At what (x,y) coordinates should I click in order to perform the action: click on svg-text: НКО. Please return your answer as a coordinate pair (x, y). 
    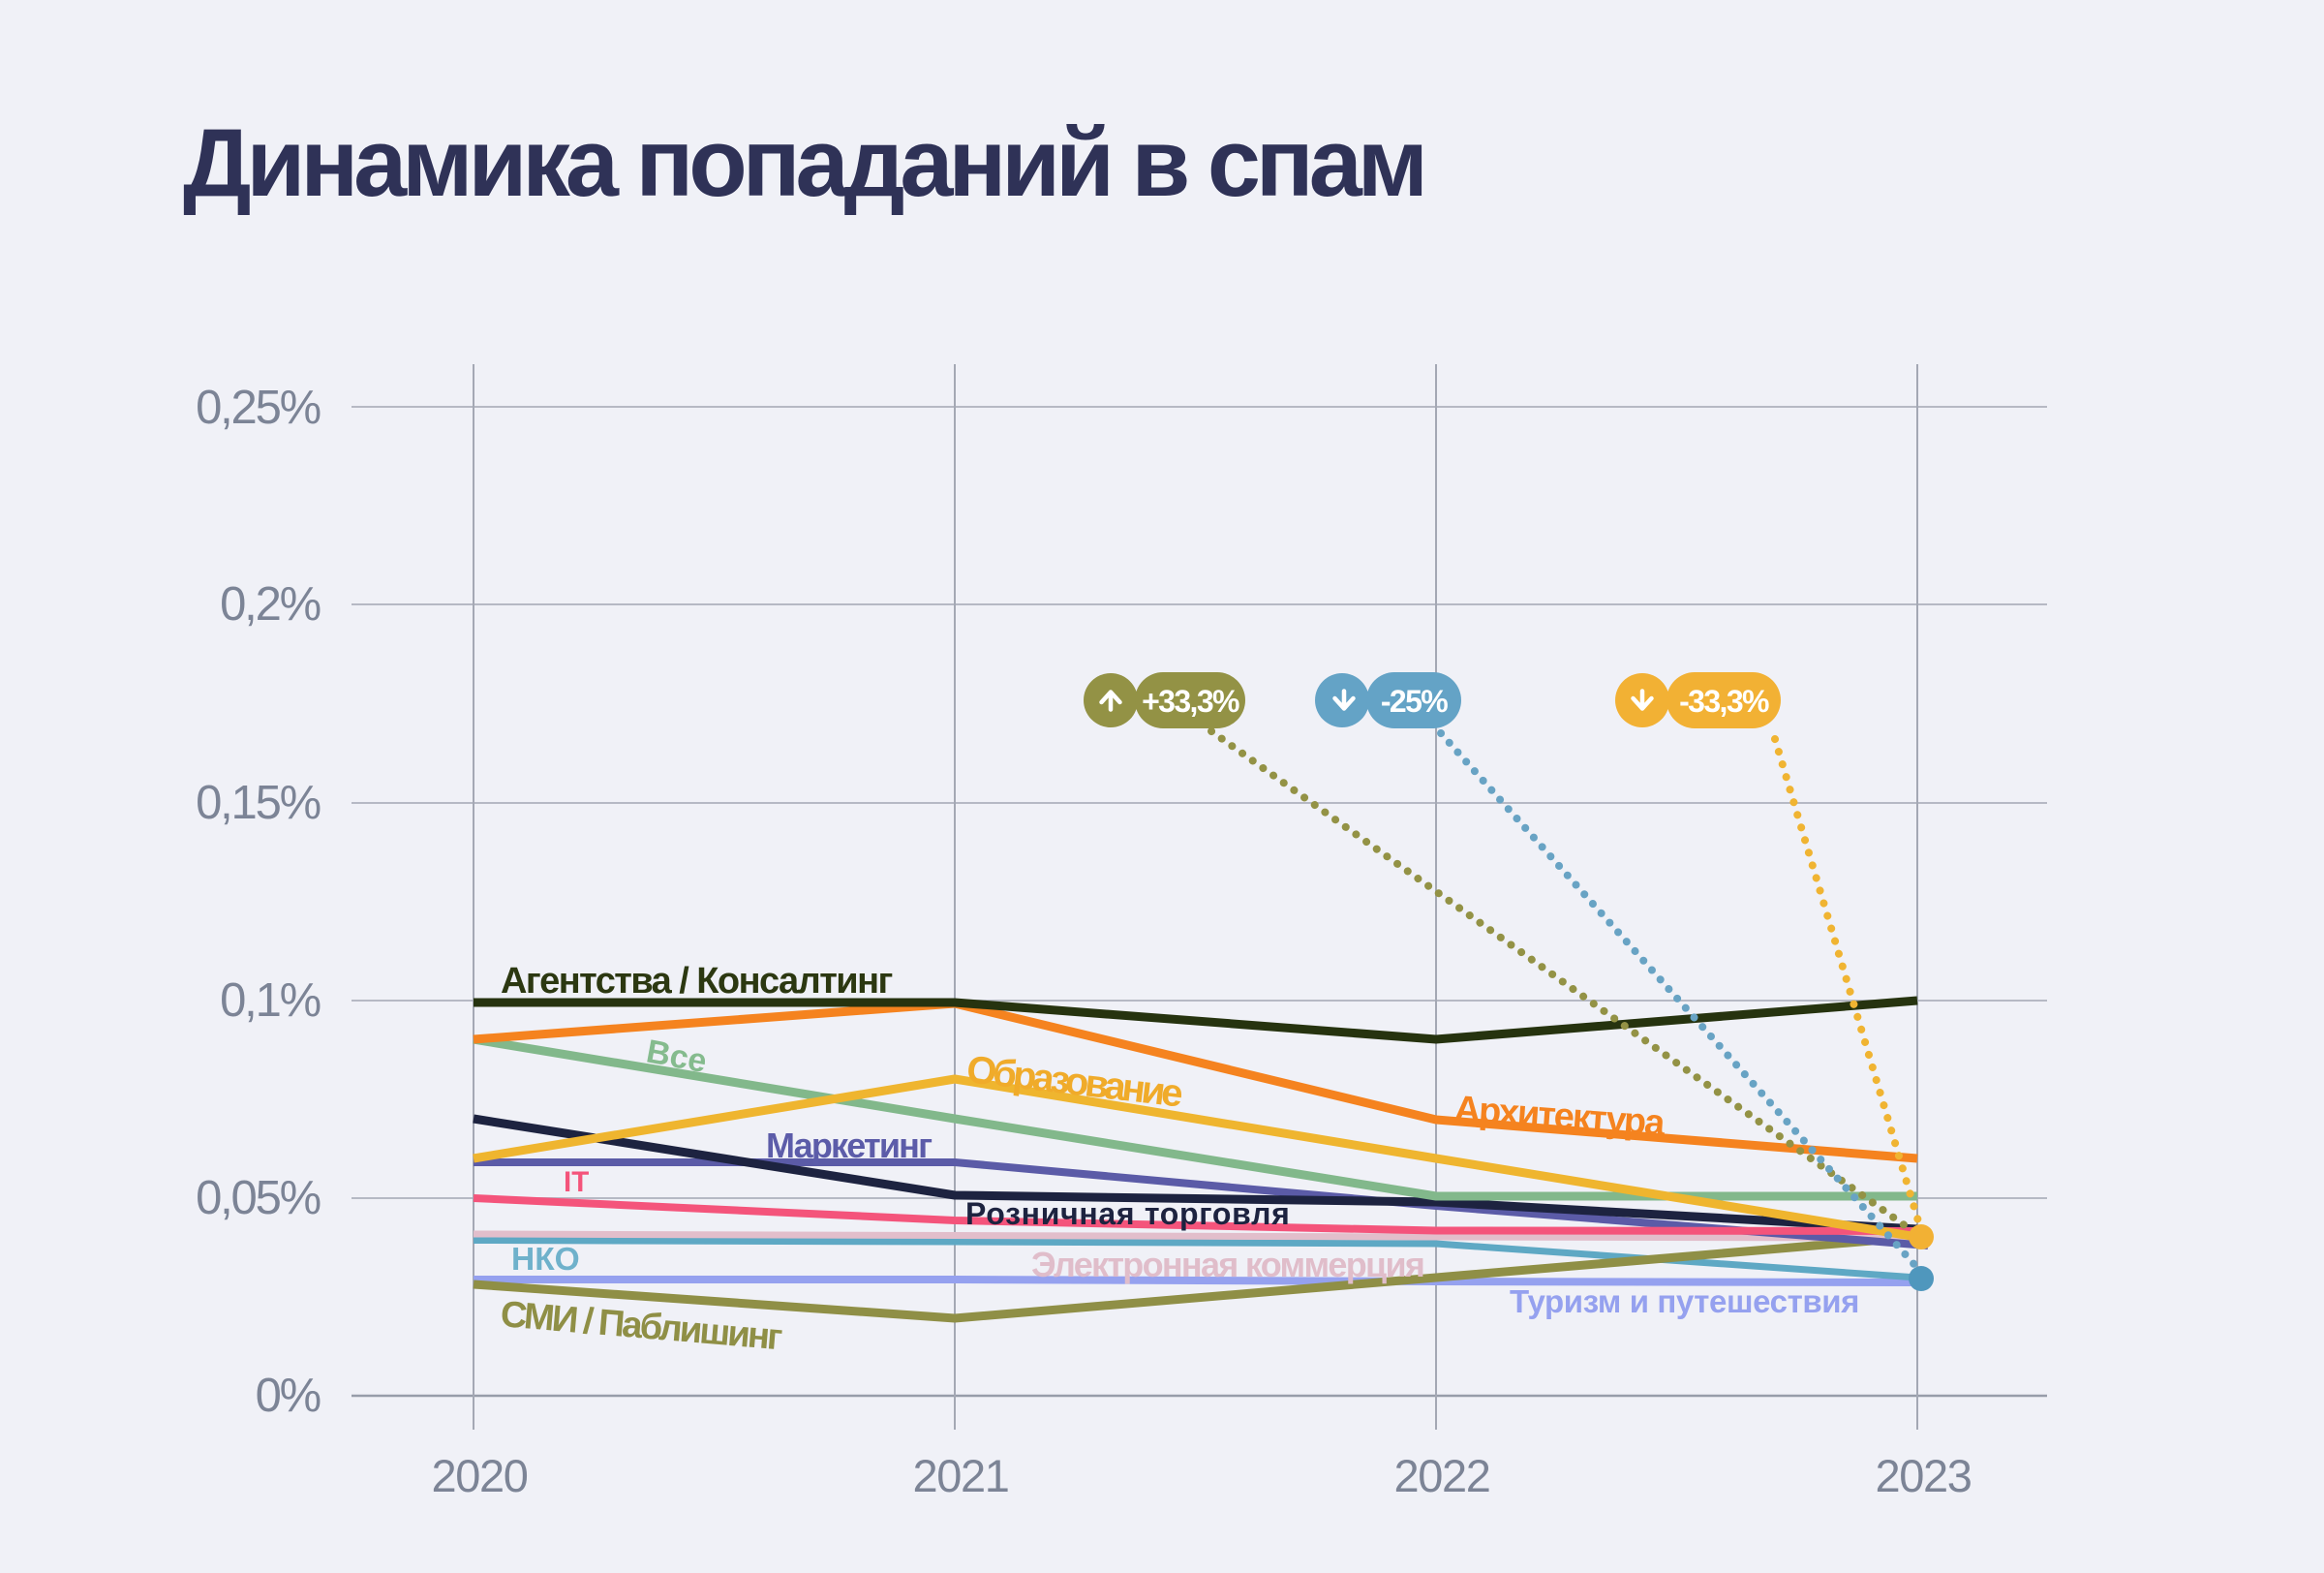
    Looking at the image, I should click on (545, 1260).